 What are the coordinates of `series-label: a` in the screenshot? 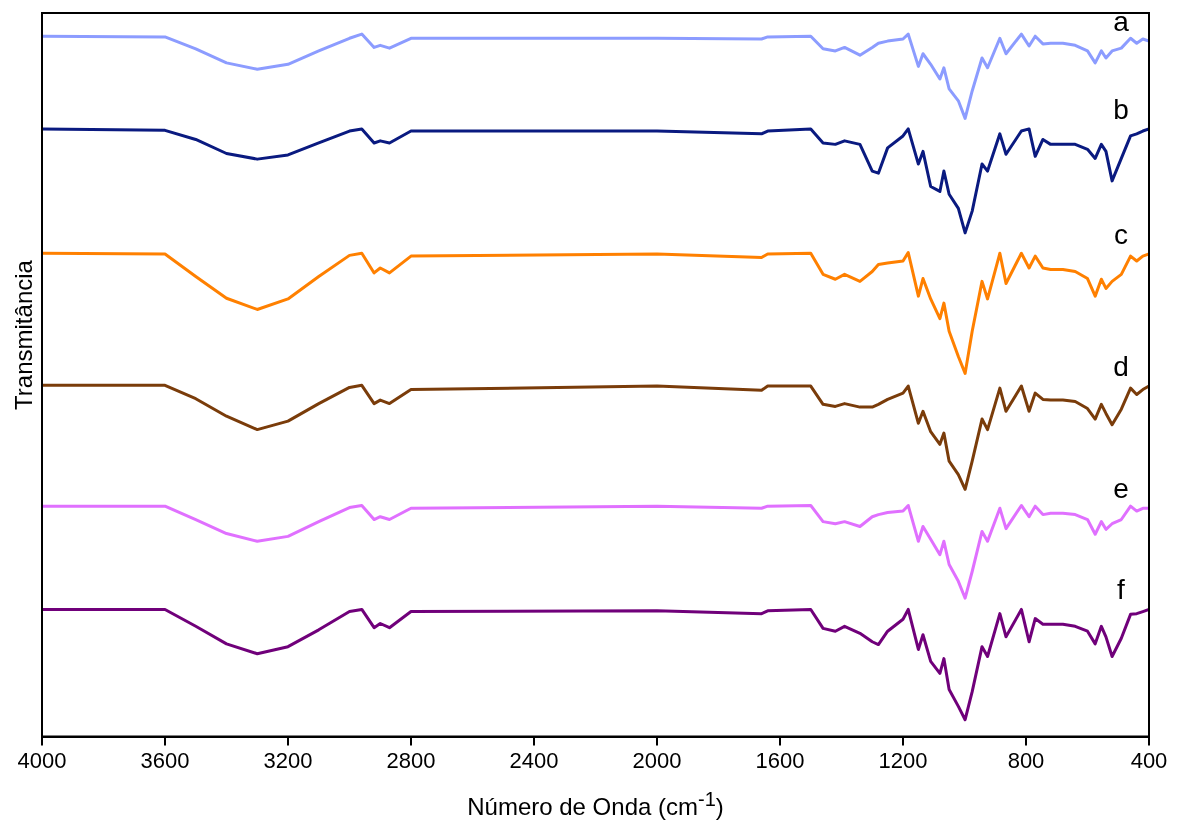 It's located at (1121, 21).